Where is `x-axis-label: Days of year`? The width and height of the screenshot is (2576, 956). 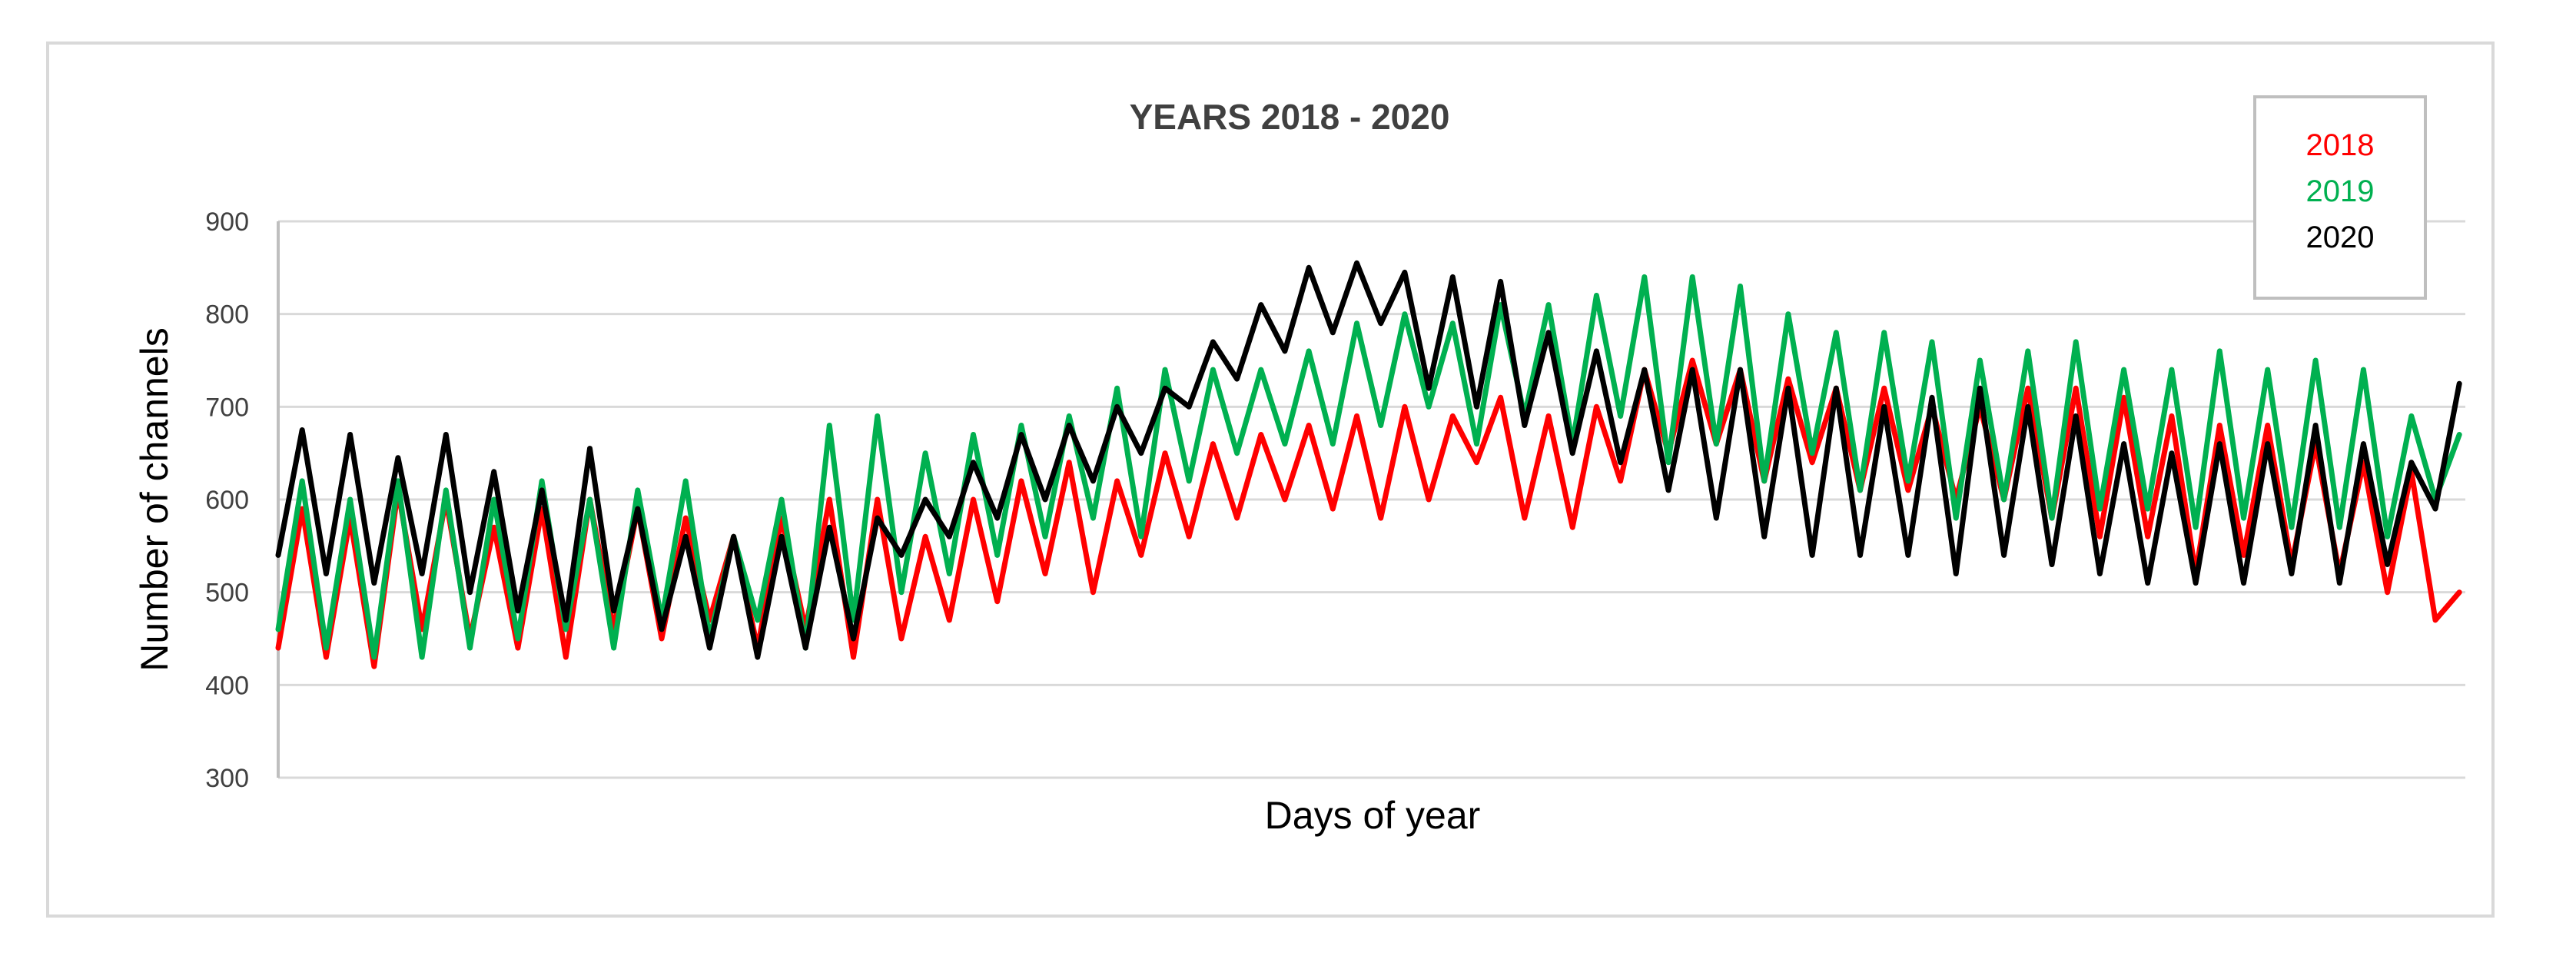
x-axis-label: Days of year is located at coordinates (1373, 815).